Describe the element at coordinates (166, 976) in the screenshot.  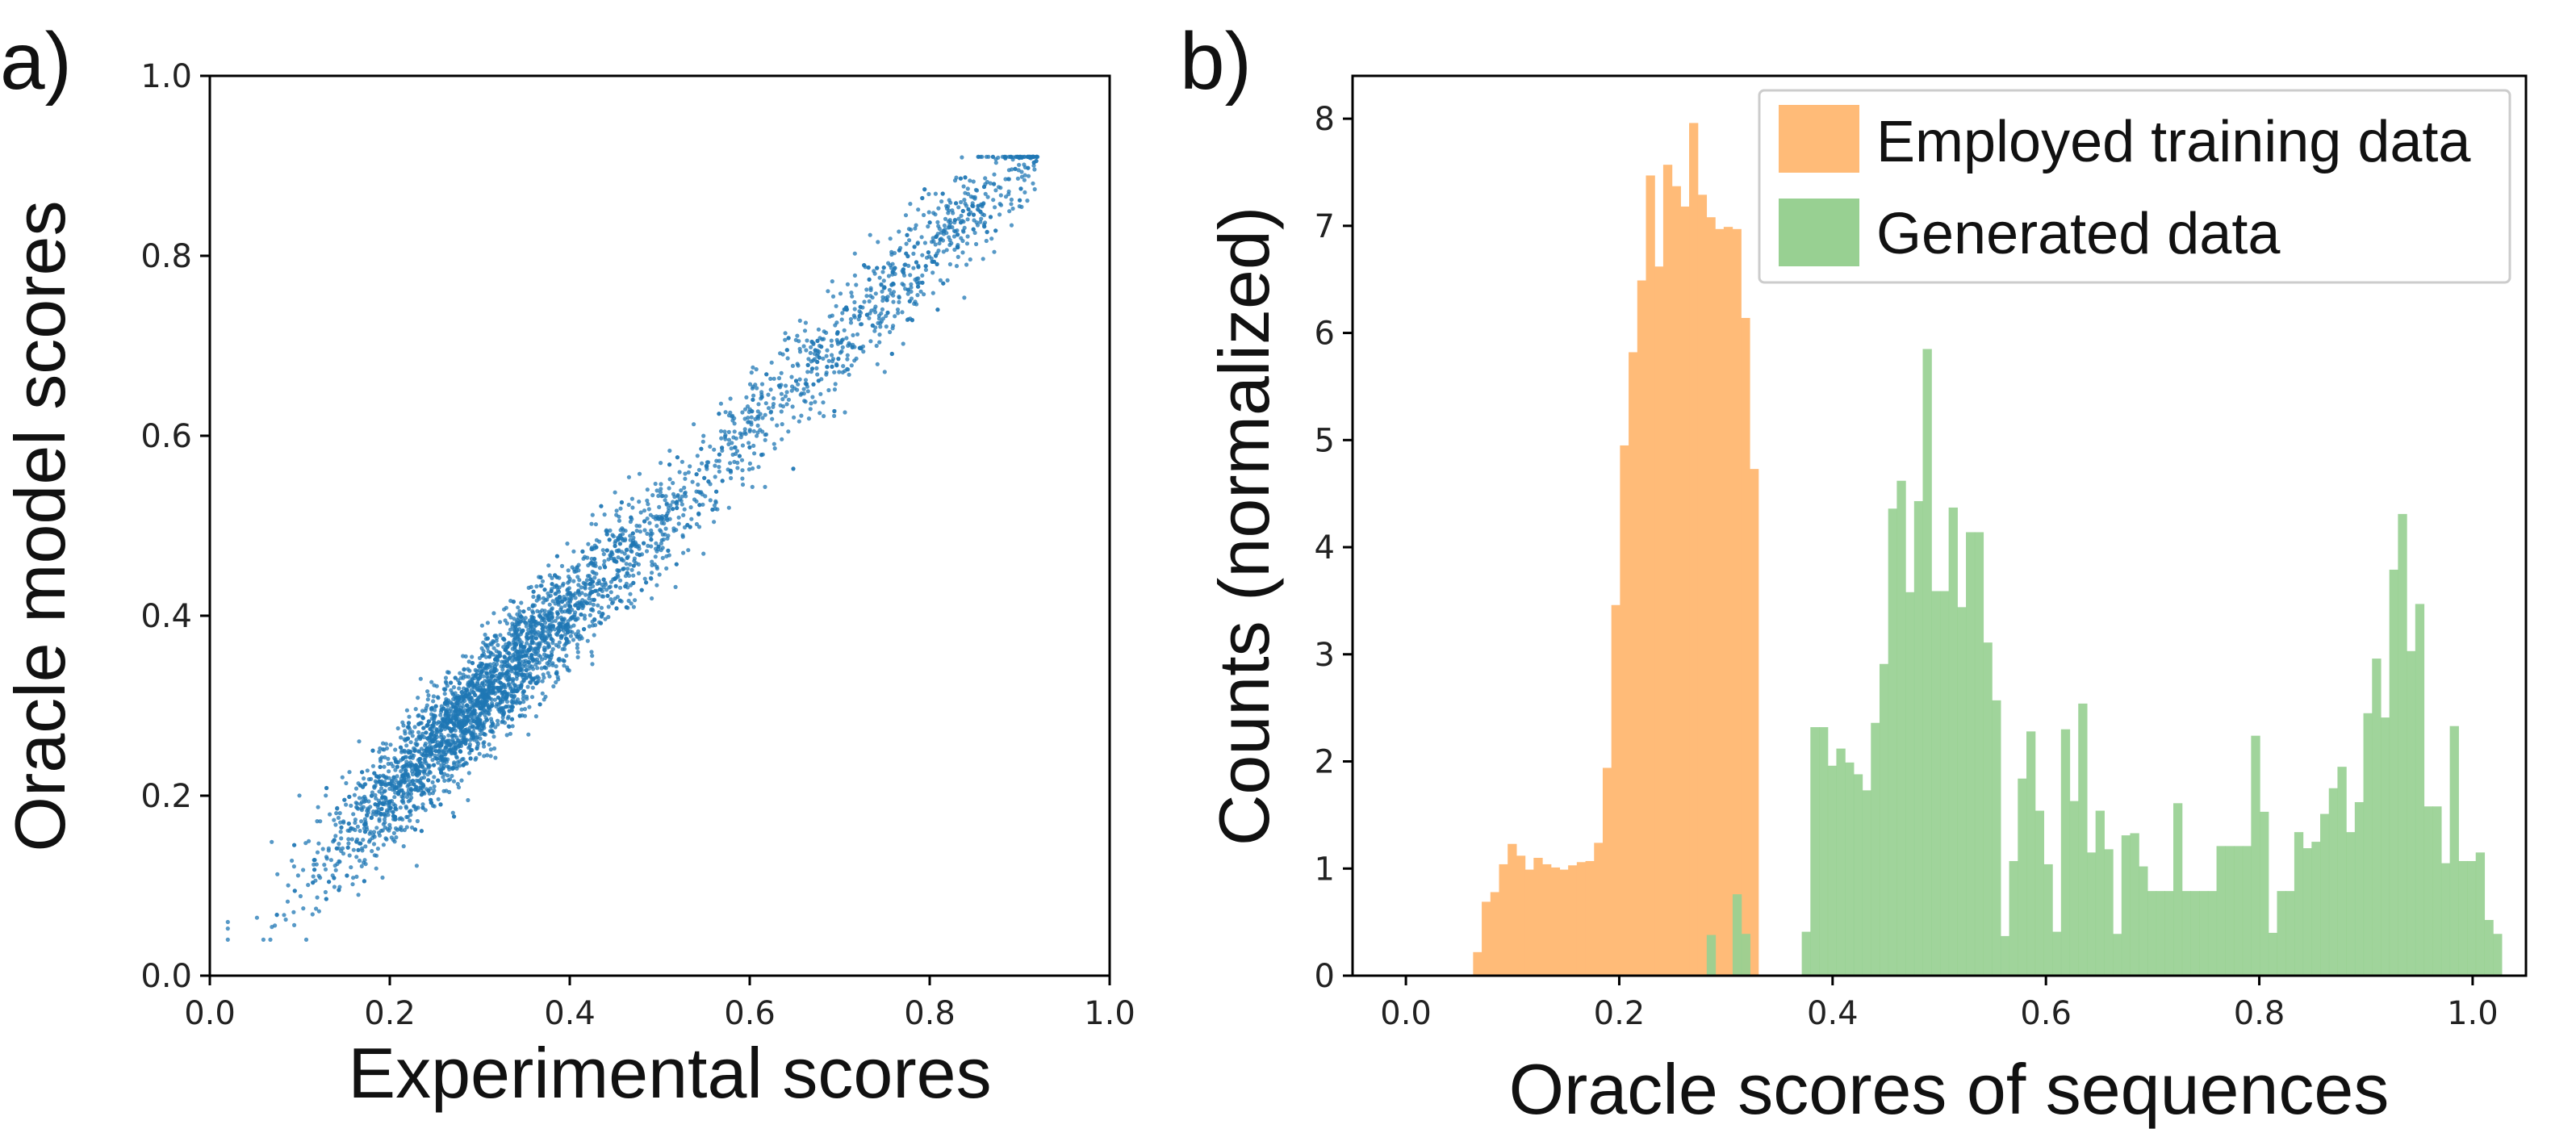
I see `scatter-y-tick-label: 0.0` at that location.